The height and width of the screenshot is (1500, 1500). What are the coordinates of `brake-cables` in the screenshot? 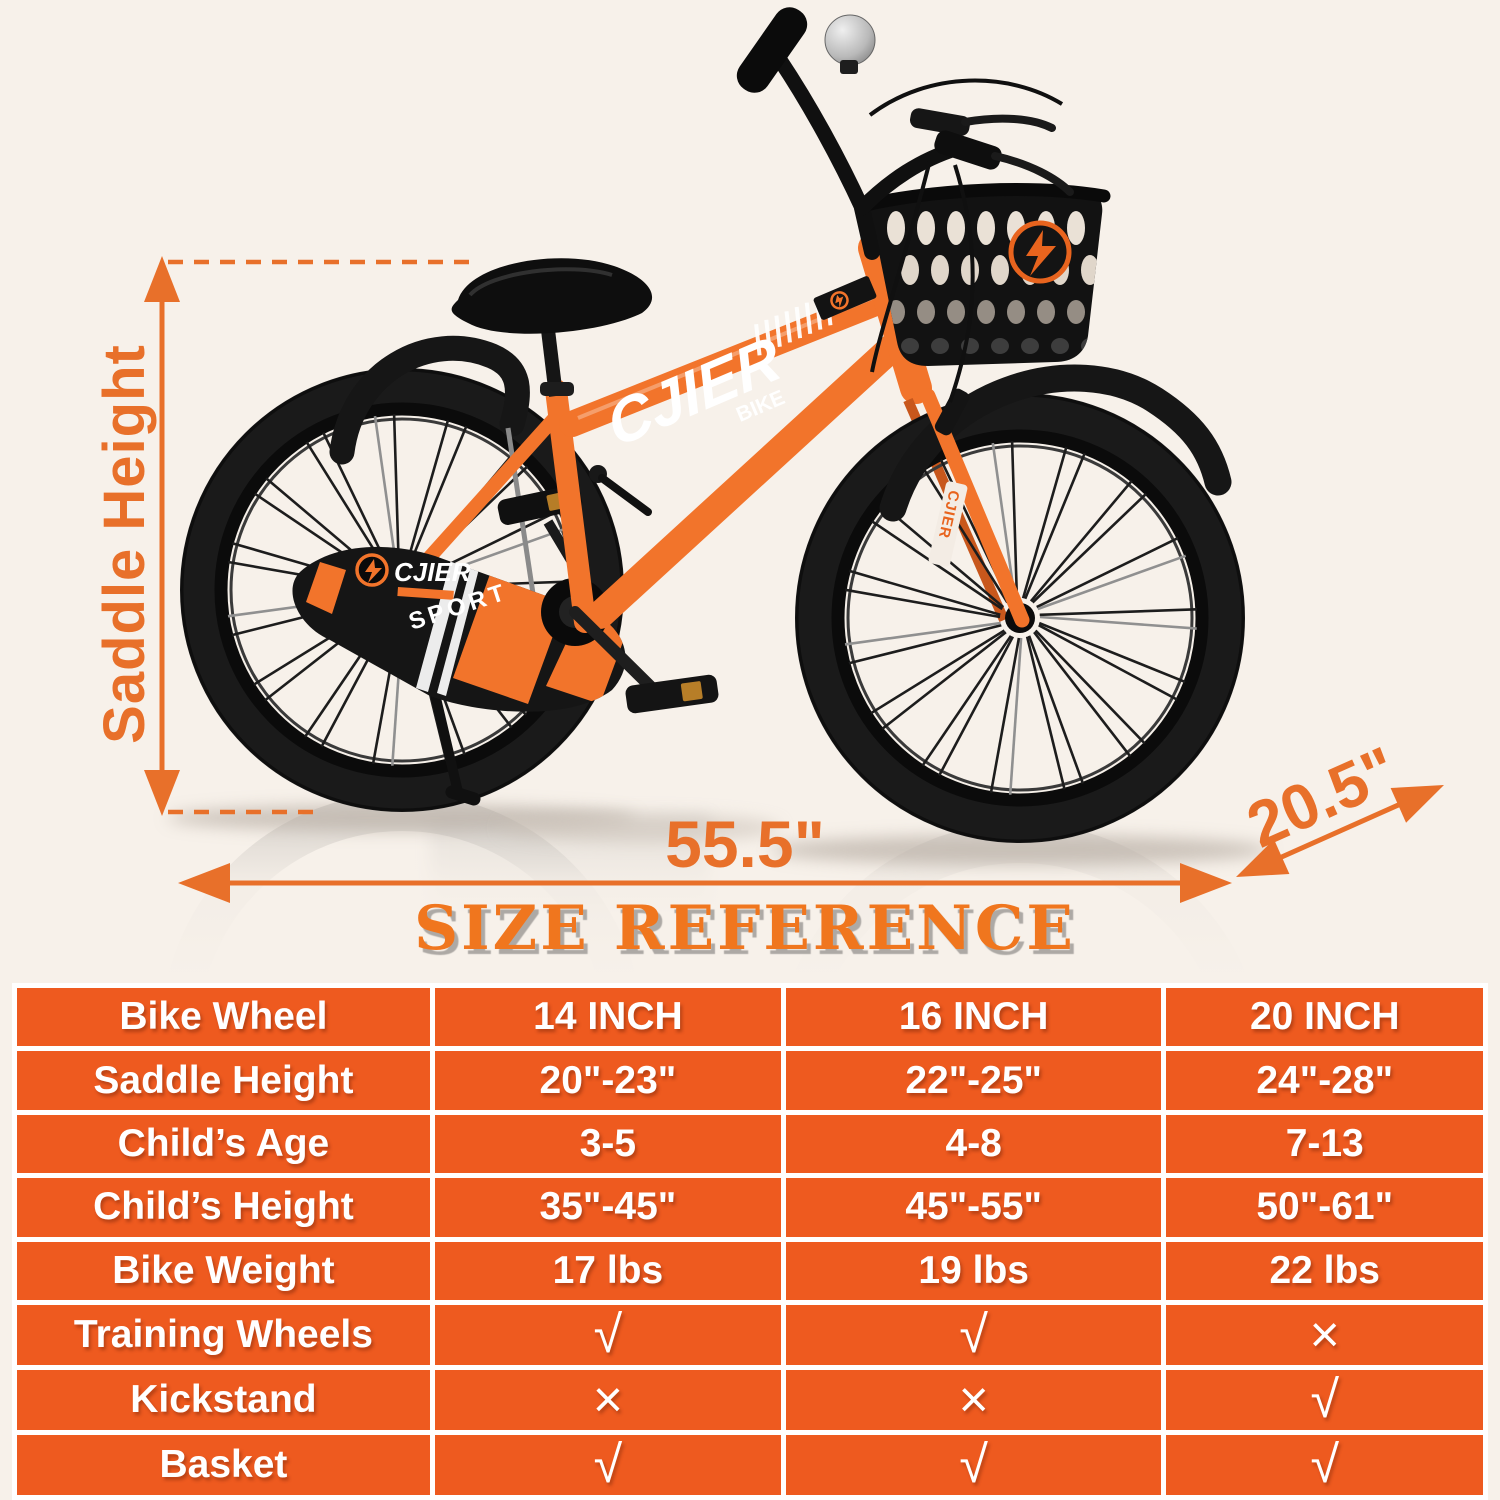 It's located at (966, 240).